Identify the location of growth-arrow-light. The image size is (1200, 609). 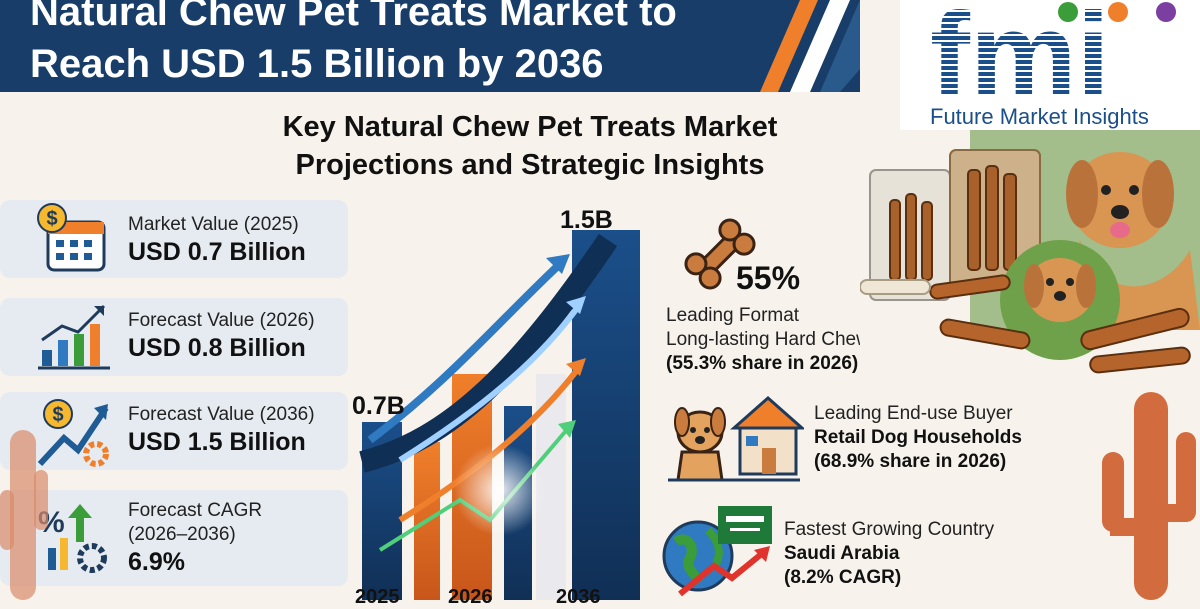
(490, 382).